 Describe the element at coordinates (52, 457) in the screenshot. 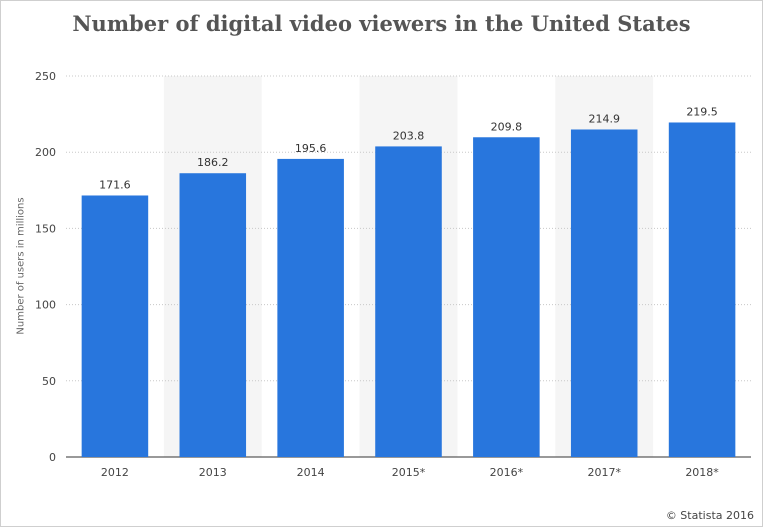

I see `y-tick-label: 0` at that location.